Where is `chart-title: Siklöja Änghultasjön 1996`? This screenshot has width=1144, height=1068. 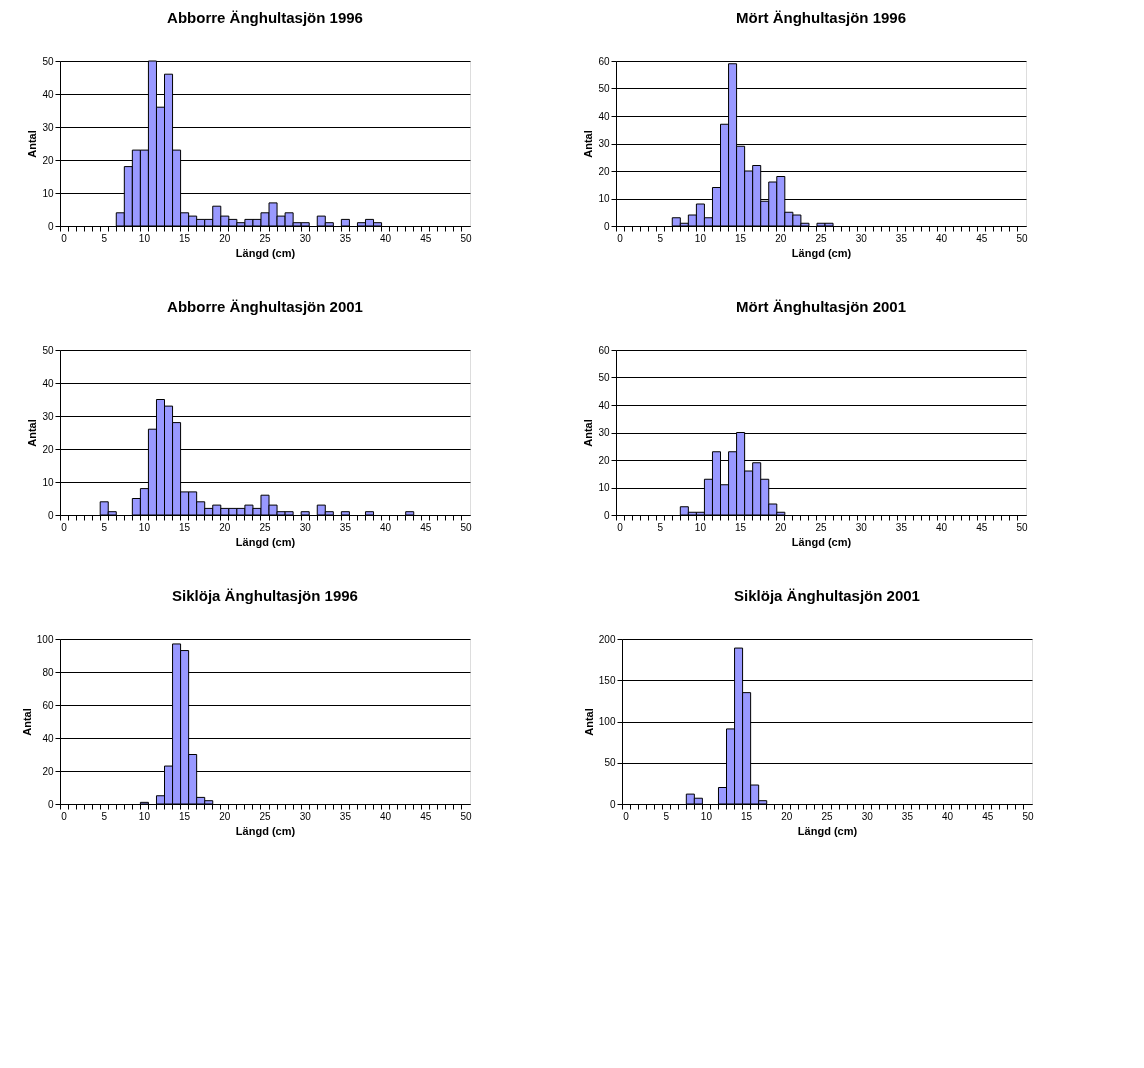
chart-title: Siklöja Änghultasjön 1996 is located at coordinates (265, 595).